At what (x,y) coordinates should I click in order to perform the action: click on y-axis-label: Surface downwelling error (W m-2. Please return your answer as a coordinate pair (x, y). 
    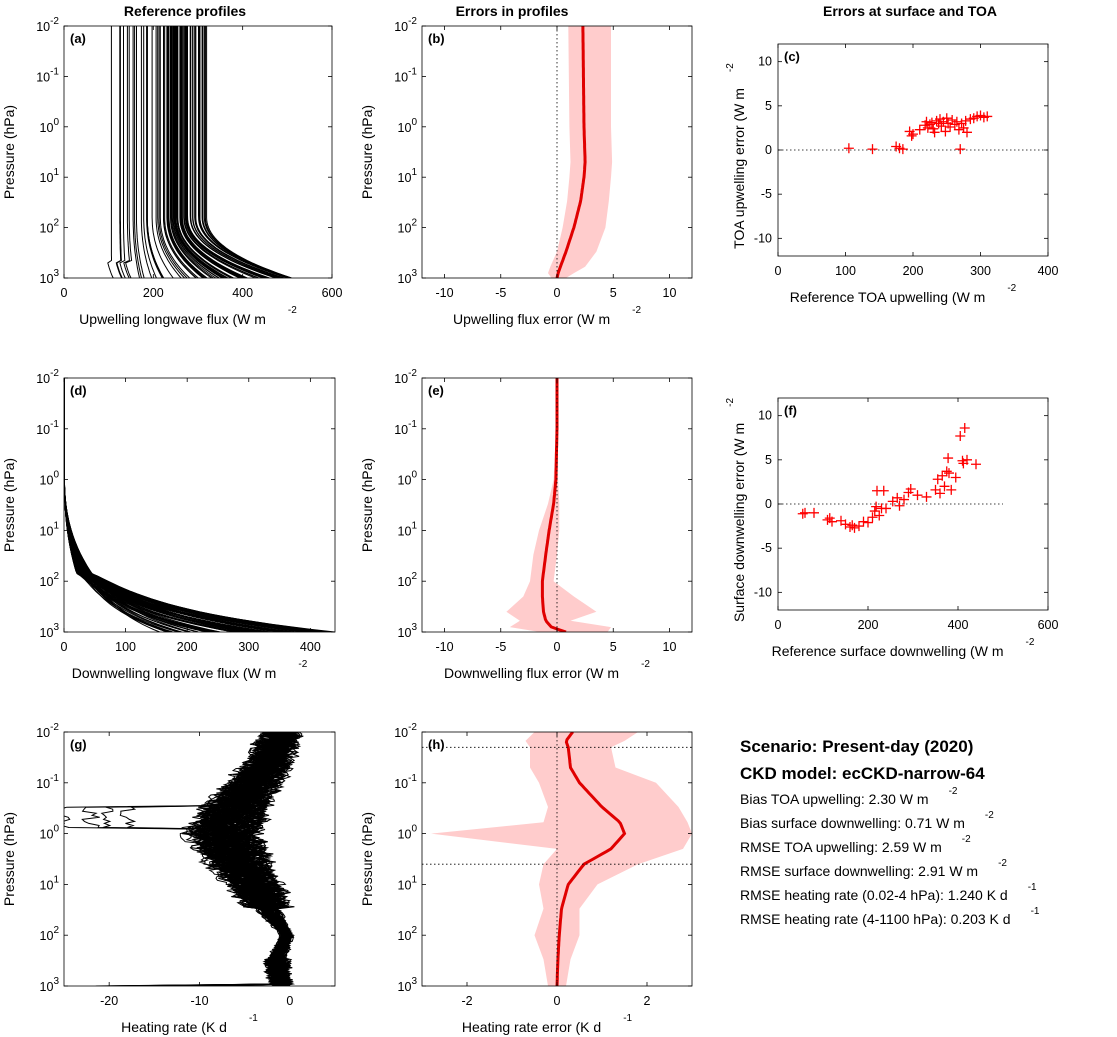
    Looking at the image, I should click on (736, 510).